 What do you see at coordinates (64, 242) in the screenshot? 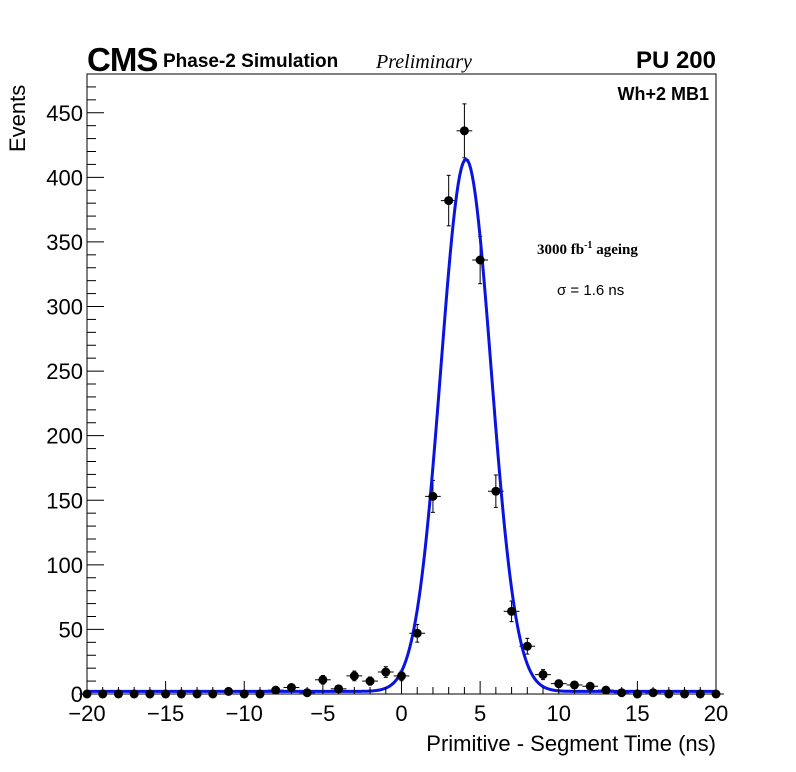
I see `y-tick-label: 350` at bounding box center [64, 242].